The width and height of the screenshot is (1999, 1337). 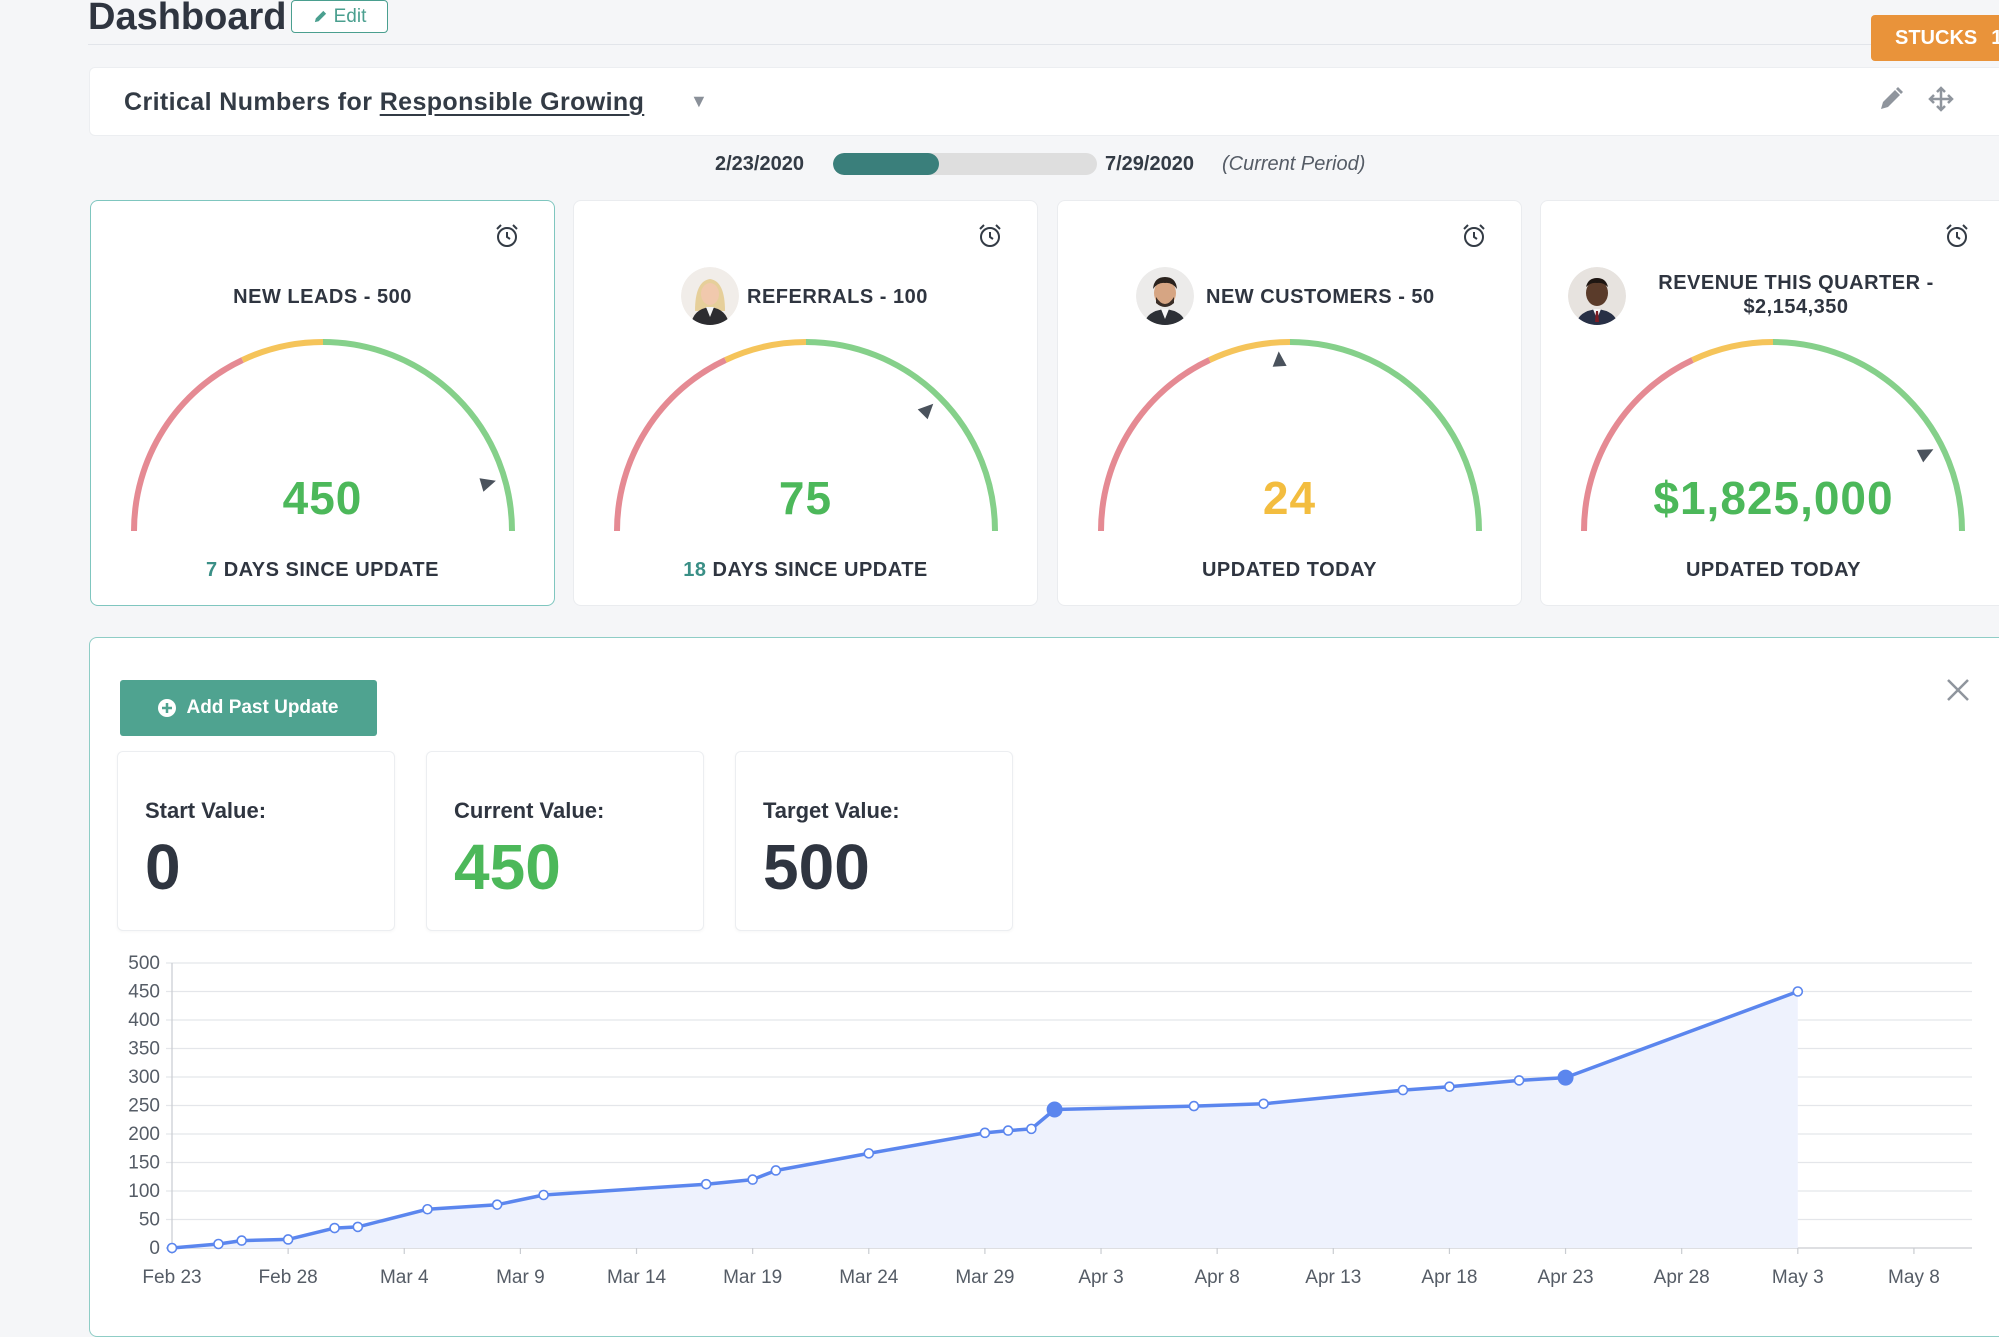 What do you see at coordinates (1289, 498) in the screenshot?
I see `card-value: 24` at bounding box center [1289, 498].